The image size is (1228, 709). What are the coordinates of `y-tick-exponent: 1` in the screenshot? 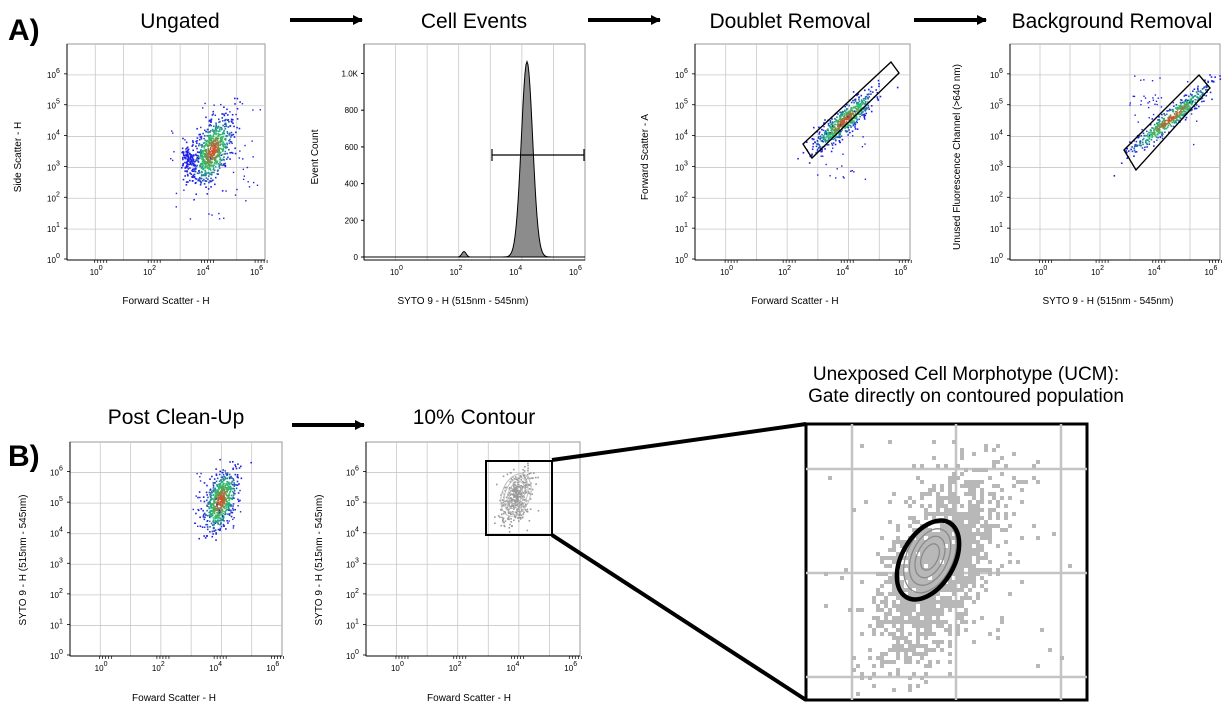 It's located at (686, 225).